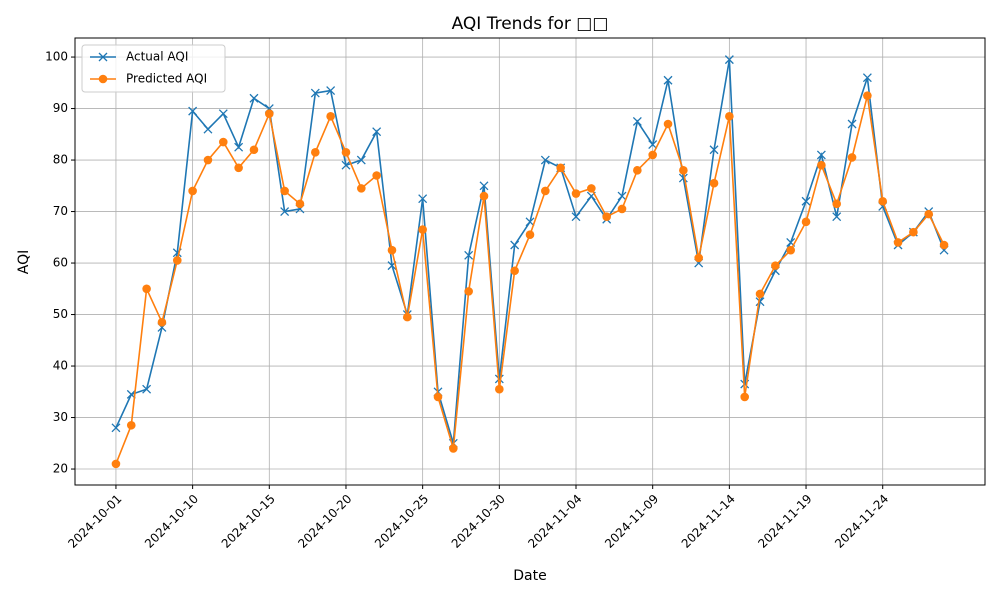 The image size is (1000, 600). Describe the element at coordinates (530, 24) in the screenshot. I see `chart-title: AQI Trends for □□` at that location.